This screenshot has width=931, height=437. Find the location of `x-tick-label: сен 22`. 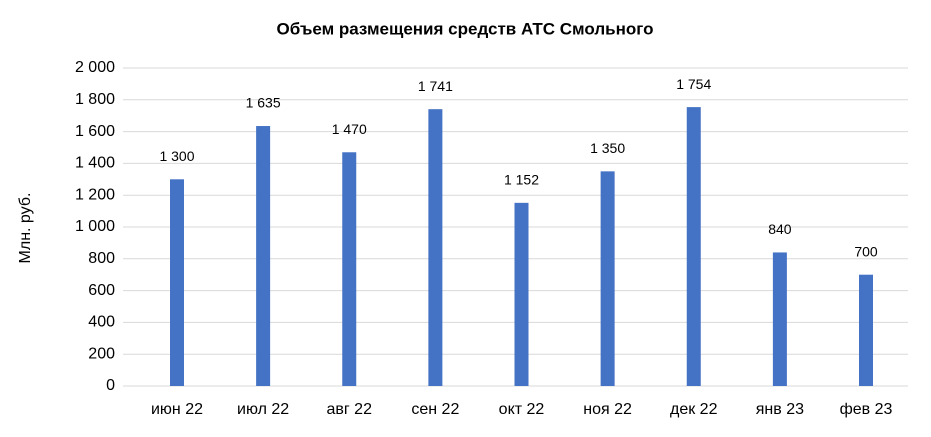

x-tick-label: сен 22 is located at coordinates (435, 409).